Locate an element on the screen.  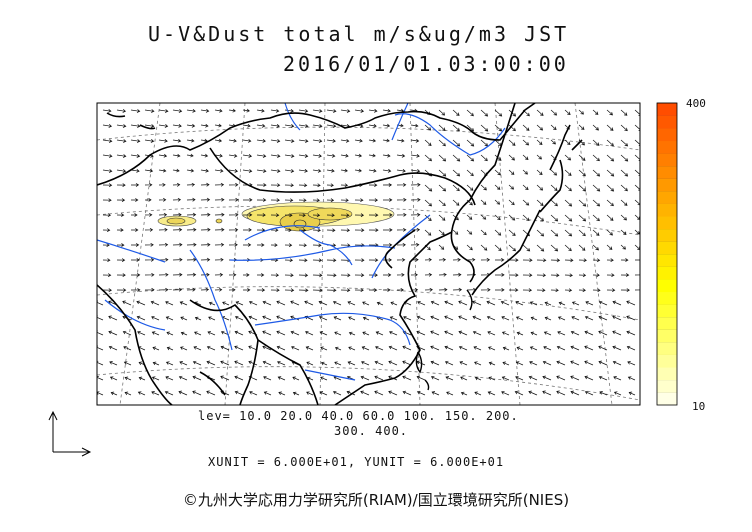
colorbar-border is located at coordinates (667, 254).